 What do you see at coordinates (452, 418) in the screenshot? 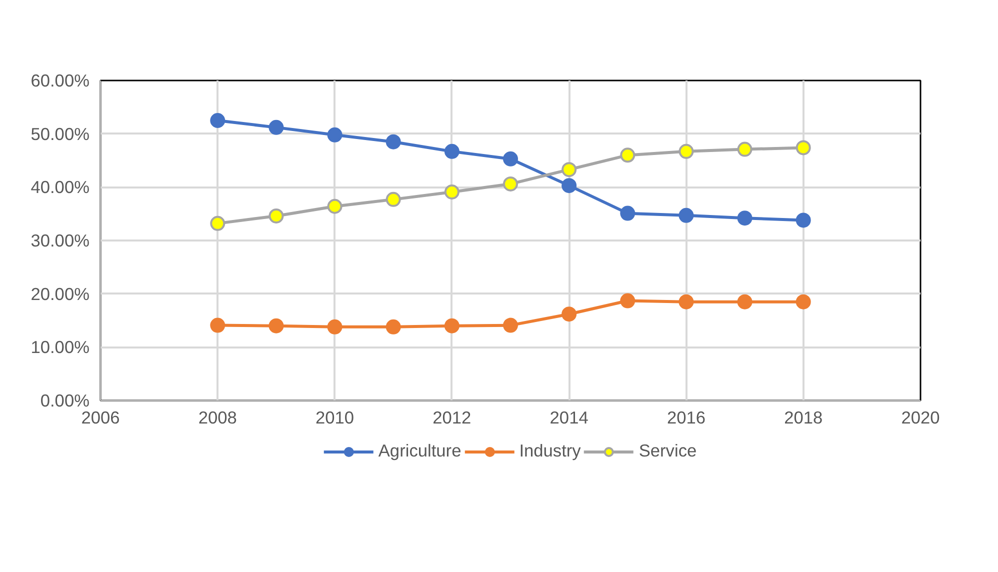
I see `x-tick-label: 2012` at bounding box center [452, 418].